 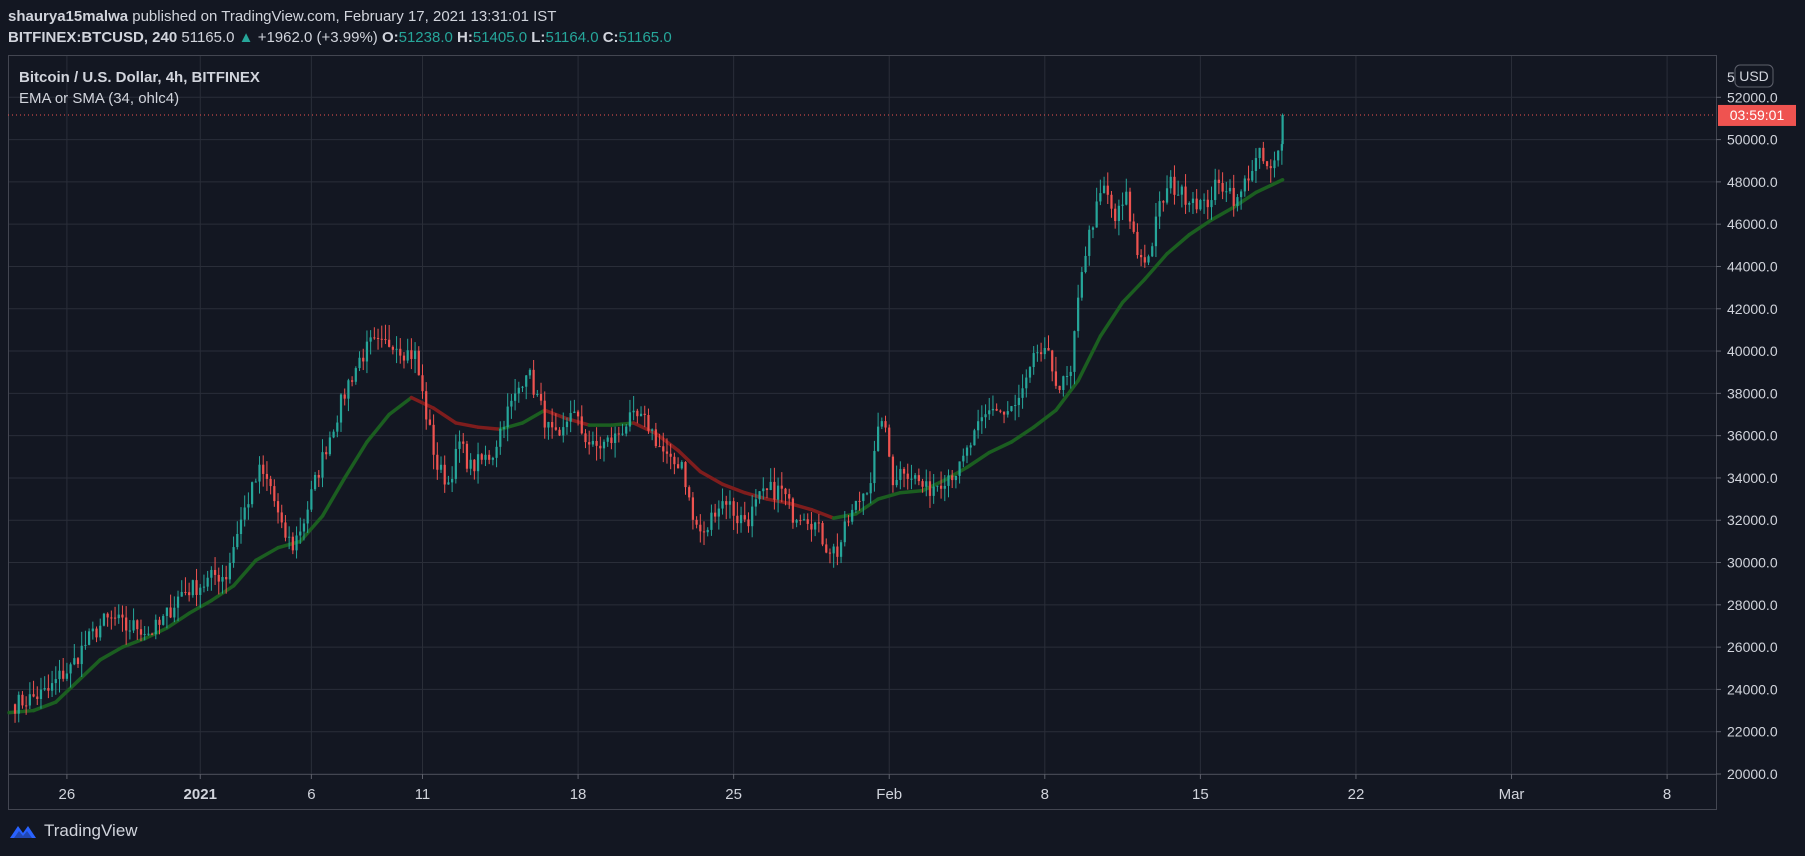 I want to click on currency-label: USD, so click(x=1754, y=76).